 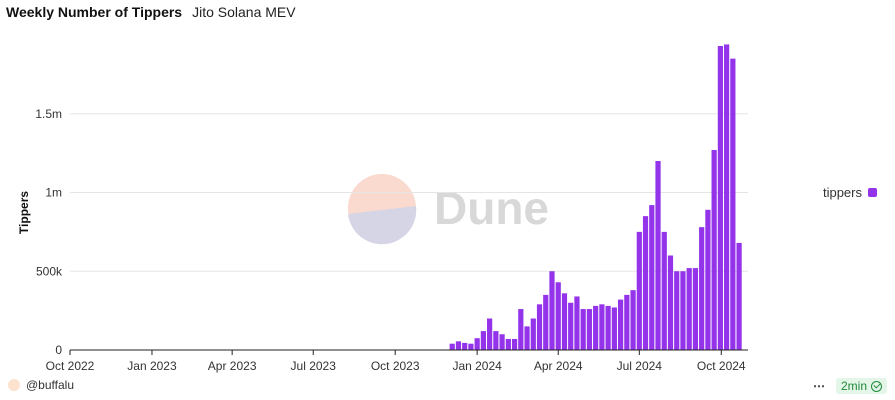 What do you see at coordinates (58, 350) in the screenshot?
I see `y-tick-label: 0` at bounding box center [58, 350].